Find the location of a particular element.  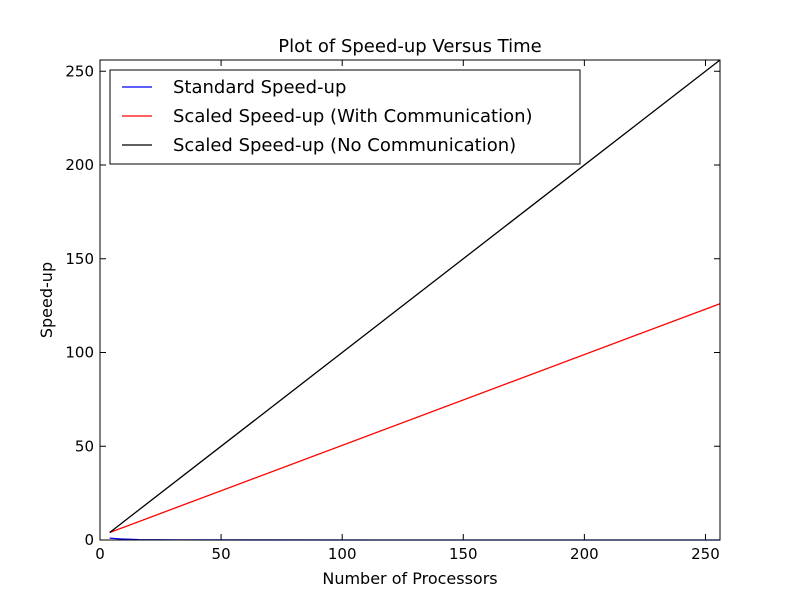

x-tick-label: 0 is located at coordinates (100, 554).